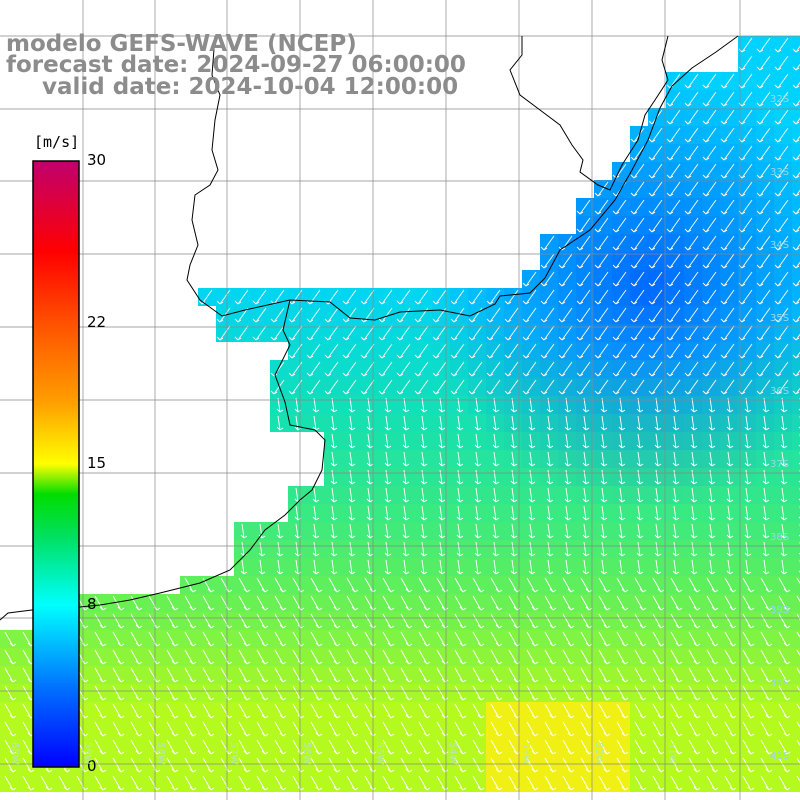 This screenshot has width=800, height=800. Describe the element at coordinates (97, 160) in the screenshot. I see `colorbar-tick-label: 30` at that location.